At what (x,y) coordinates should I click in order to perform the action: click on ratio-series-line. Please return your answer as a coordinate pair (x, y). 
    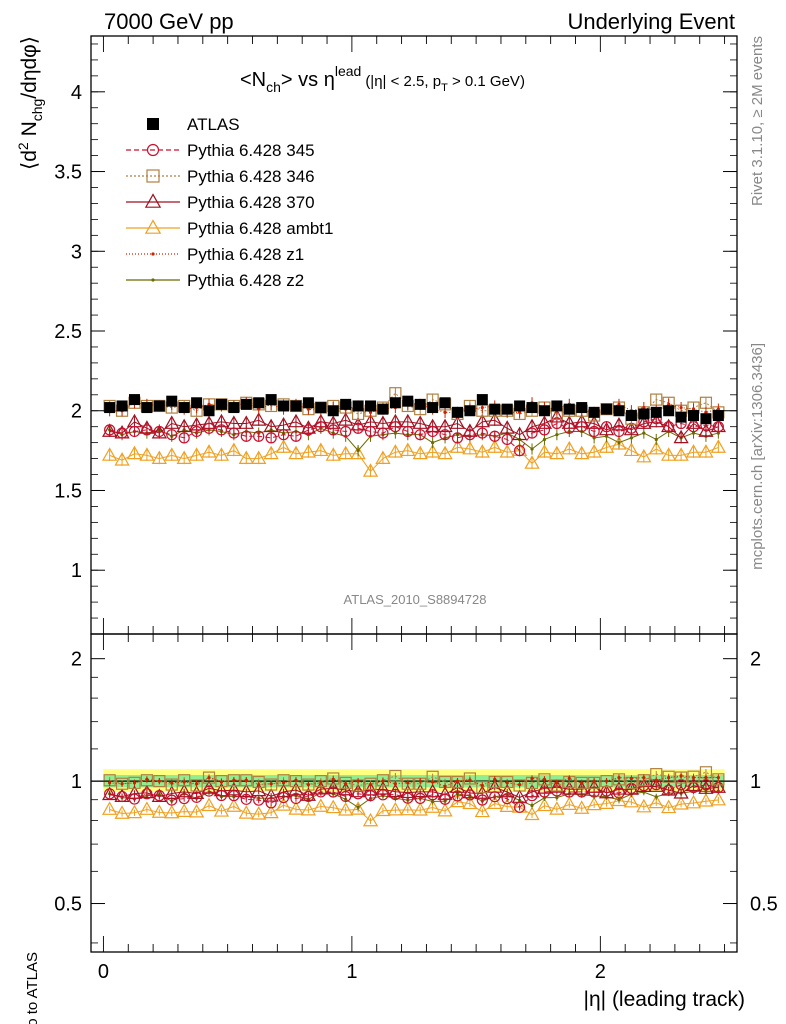
    Looking at the image, I should click on (414, 810).